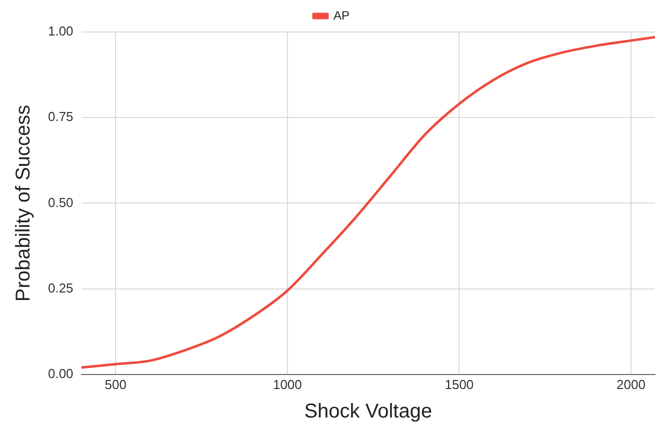  I want to click on x-tick-label: 500, so click(115, 384).